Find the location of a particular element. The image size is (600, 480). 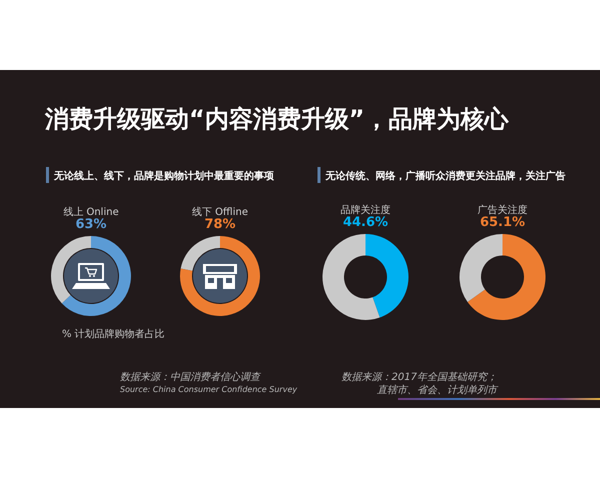

chart-title: 广告关注度 is located at coordinates (503, 210).